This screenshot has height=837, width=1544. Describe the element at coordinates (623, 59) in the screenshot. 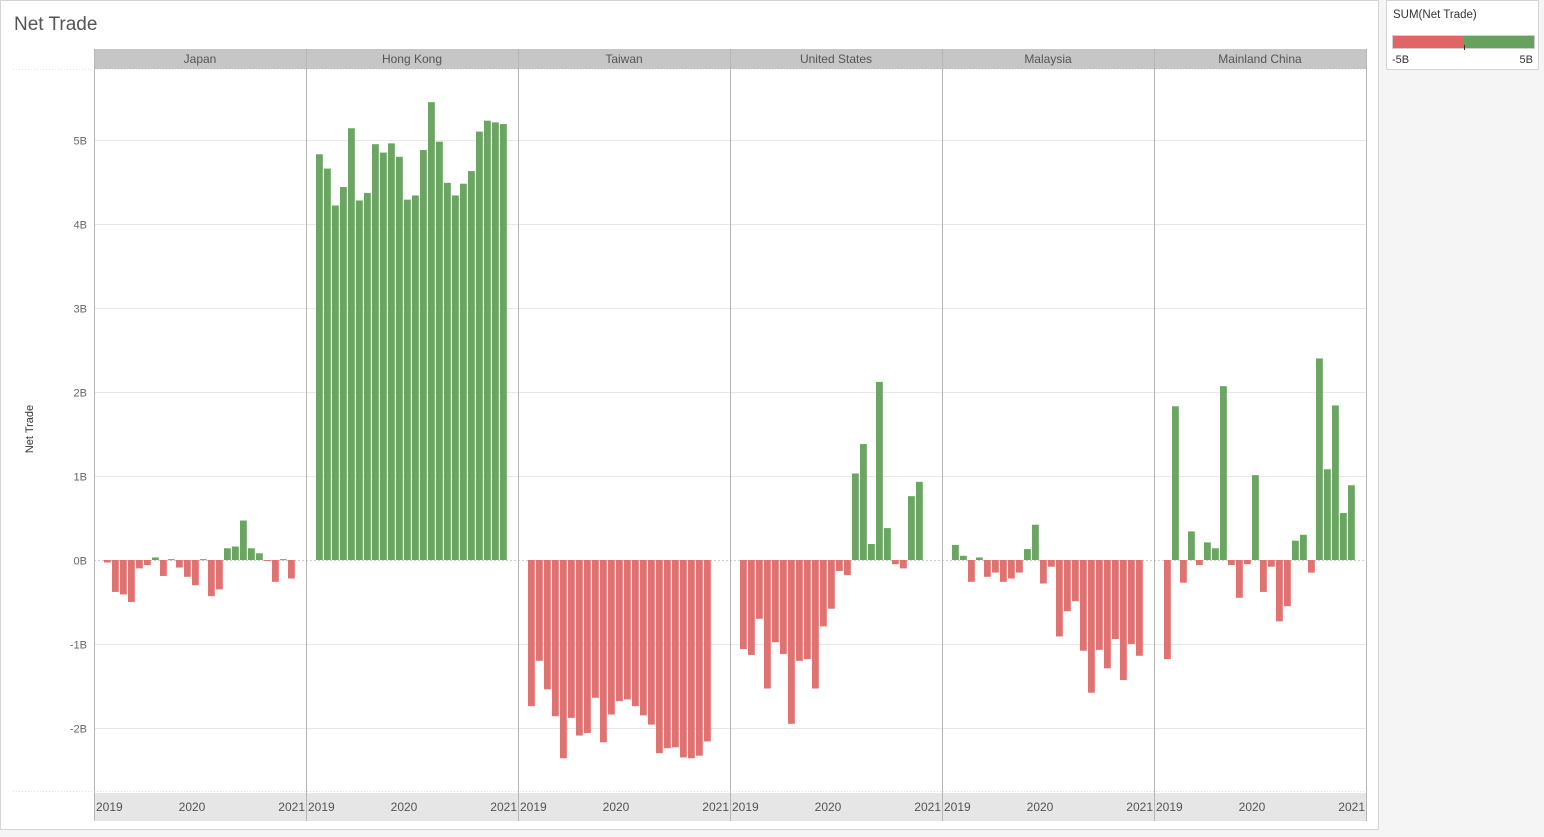

I see `panel-header-taiwan: Taiwan` at that location.